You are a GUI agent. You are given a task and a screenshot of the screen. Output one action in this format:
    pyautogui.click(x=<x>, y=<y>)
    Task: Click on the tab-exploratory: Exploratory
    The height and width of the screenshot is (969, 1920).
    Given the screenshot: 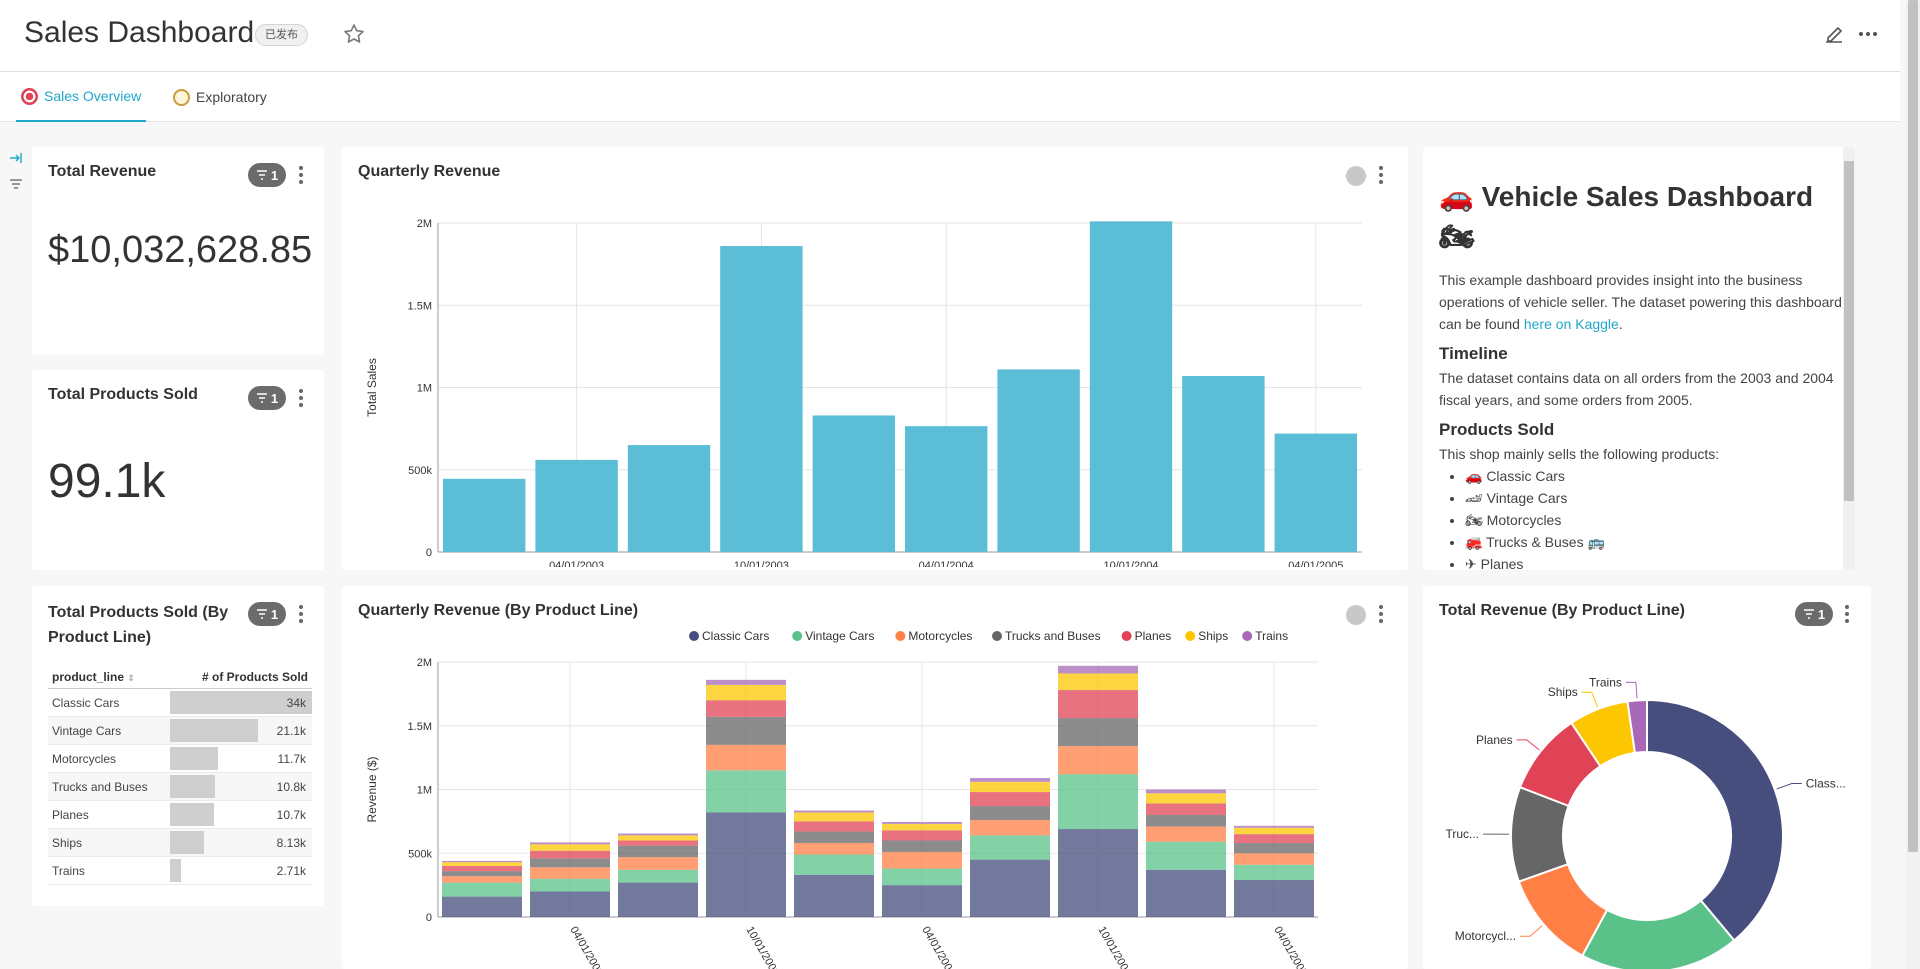 What is the action you would take?
    pyautogui.click(x=220, y=97)
    